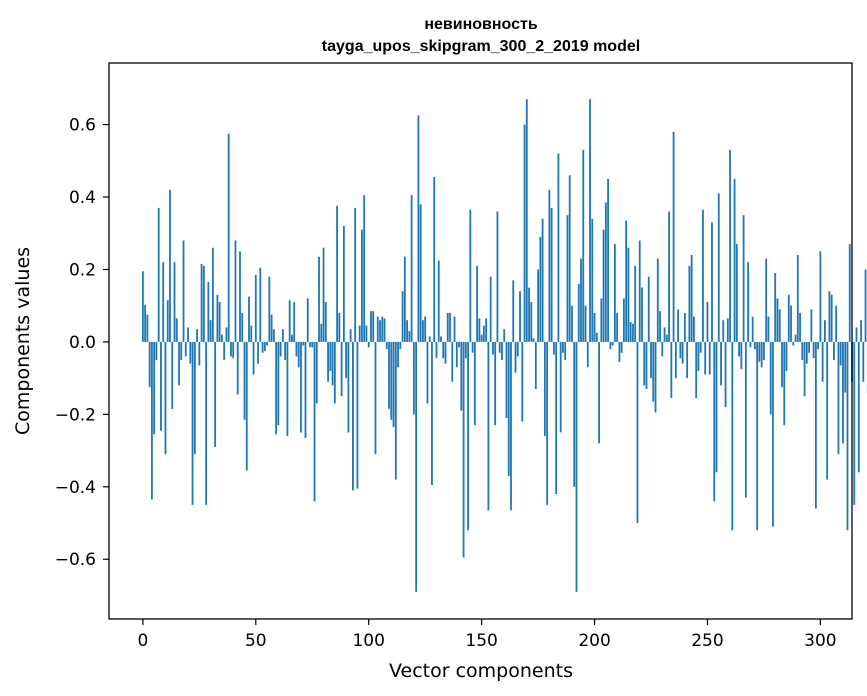 Image resolution: width=867 pixels, height=696 pixels. Describe the element at coordinates (487, 635) in the screenshot. I see `x-axis: 0 50 100 150 200 250 300` at that location.